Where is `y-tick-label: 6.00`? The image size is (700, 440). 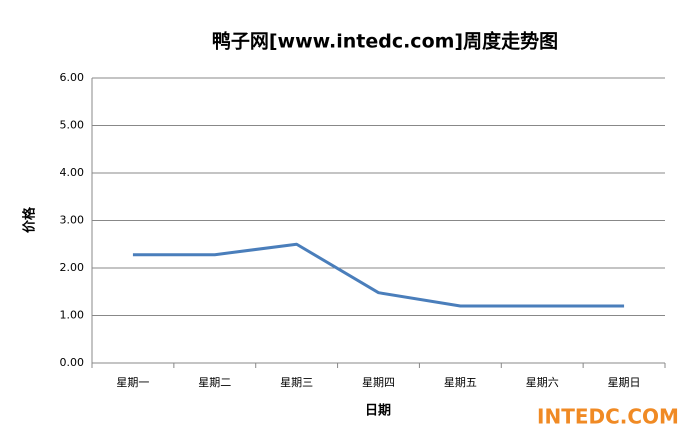
y-tick-label: 6.00 is located at coordinates (72, 77).